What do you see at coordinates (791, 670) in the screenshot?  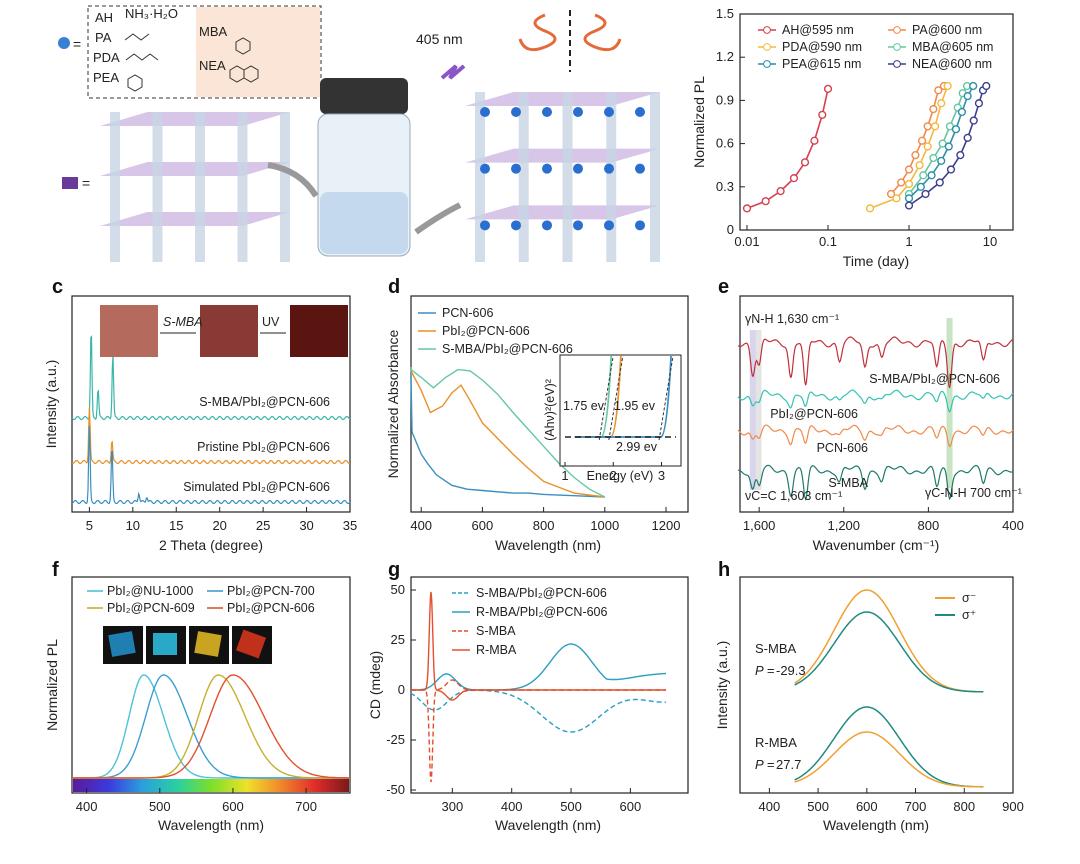 I see `annotation-p-value-h: -29.3` at bounding box center [791, 670].